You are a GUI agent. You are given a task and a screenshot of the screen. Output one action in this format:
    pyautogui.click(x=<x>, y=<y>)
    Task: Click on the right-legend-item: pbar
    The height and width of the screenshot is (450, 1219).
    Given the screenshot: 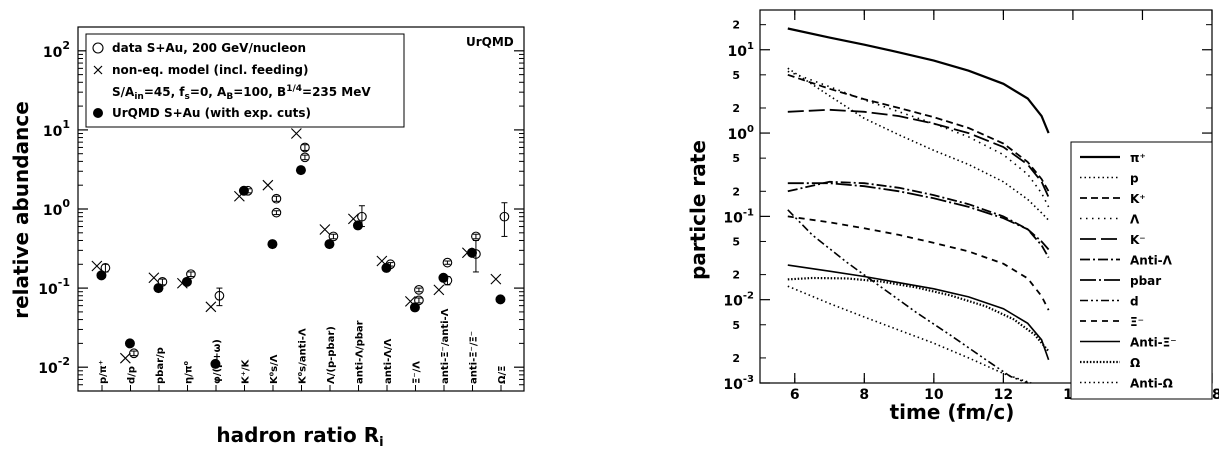 What is the action you would take?
    pyautogui.click(x=1120, y=281)
    